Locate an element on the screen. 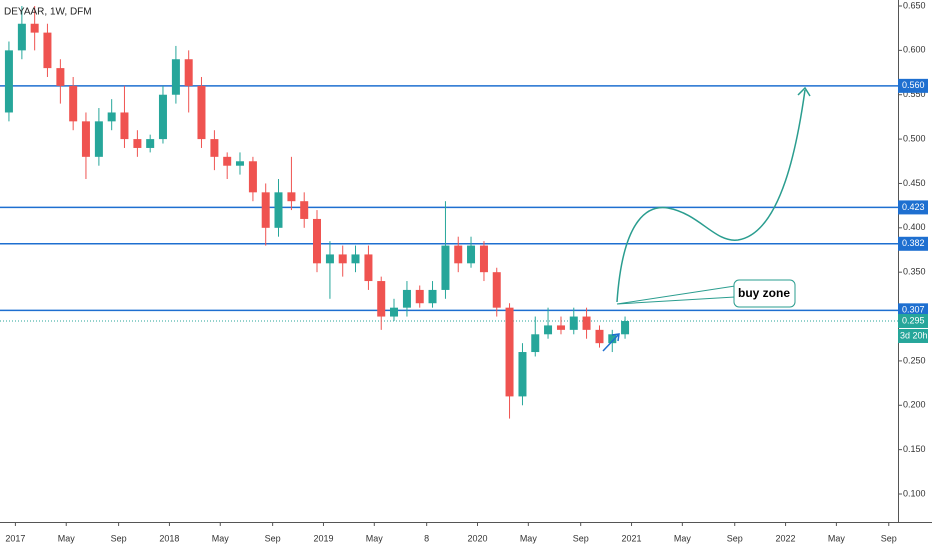 This screenshot has height=550, width=932. level-label: 0.423 is located at coordinates (913, 207).